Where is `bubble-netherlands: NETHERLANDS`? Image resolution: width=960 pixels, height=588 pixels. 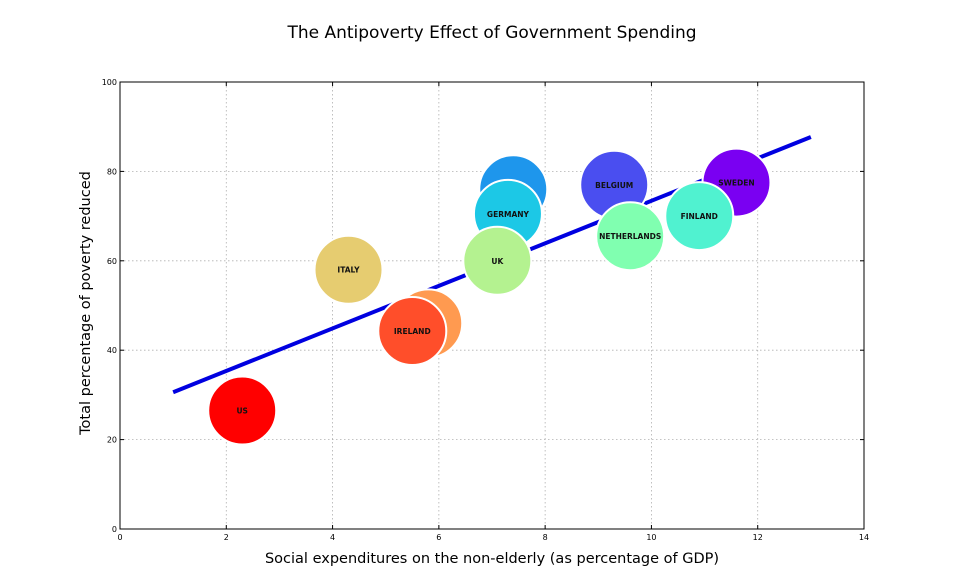
bubble-netherlands: NETHERLANDS is located at coordinates (630, 236).